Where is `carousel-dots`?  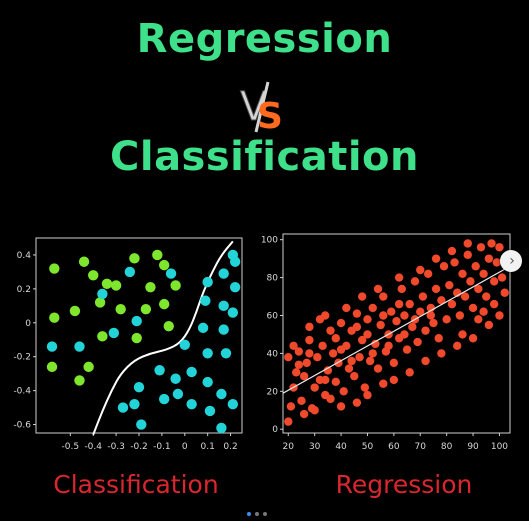 carousel-dots is located at coordinates (257, 514).